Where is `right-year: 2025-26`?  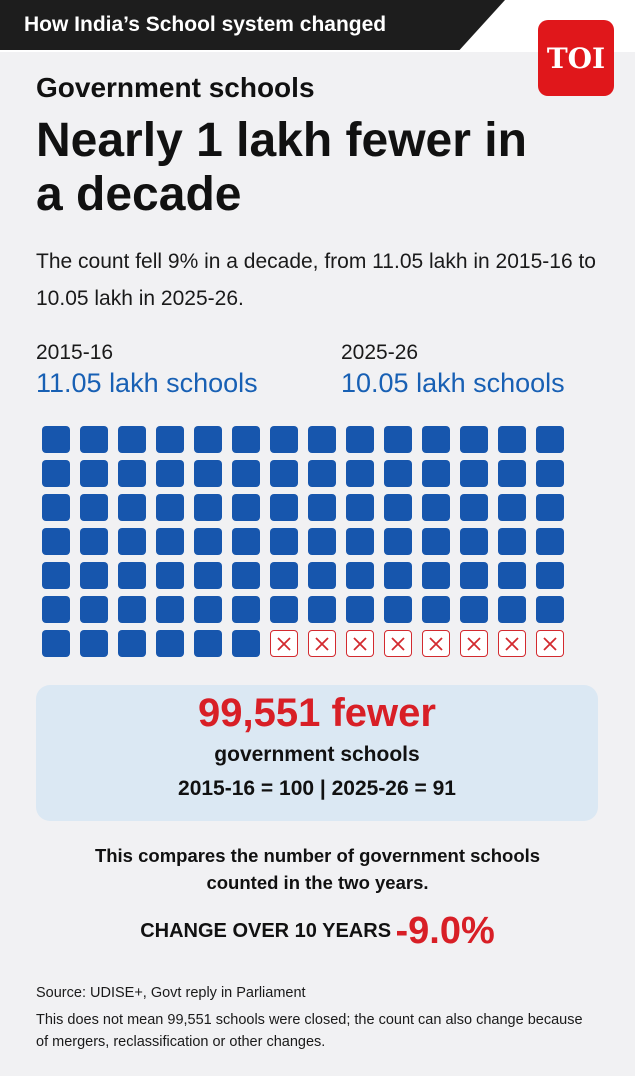
right-year: 2025-26 is located at coordinates (380, 352).